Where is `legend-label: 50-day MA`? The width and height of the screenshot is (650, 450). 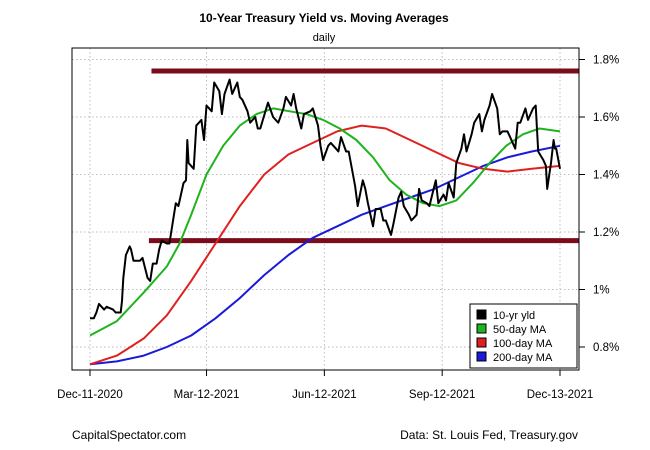 legend-label: 50-day MA is located at coordinates (520, 330).